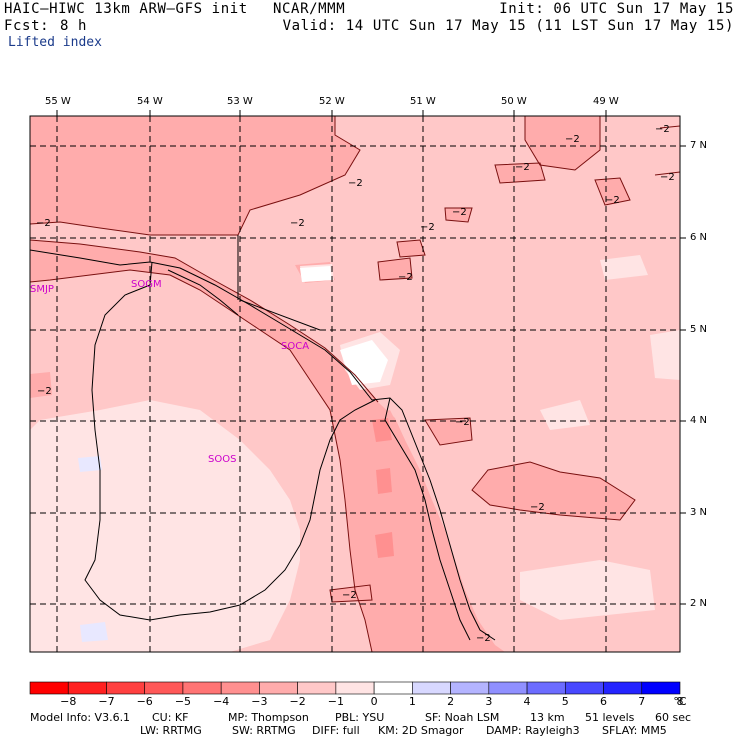  What do you see at coordinates (462, 717) in the screenshot?
I see `surface-scheme: SF: Noah LSM` at bounding box center [462, 717].